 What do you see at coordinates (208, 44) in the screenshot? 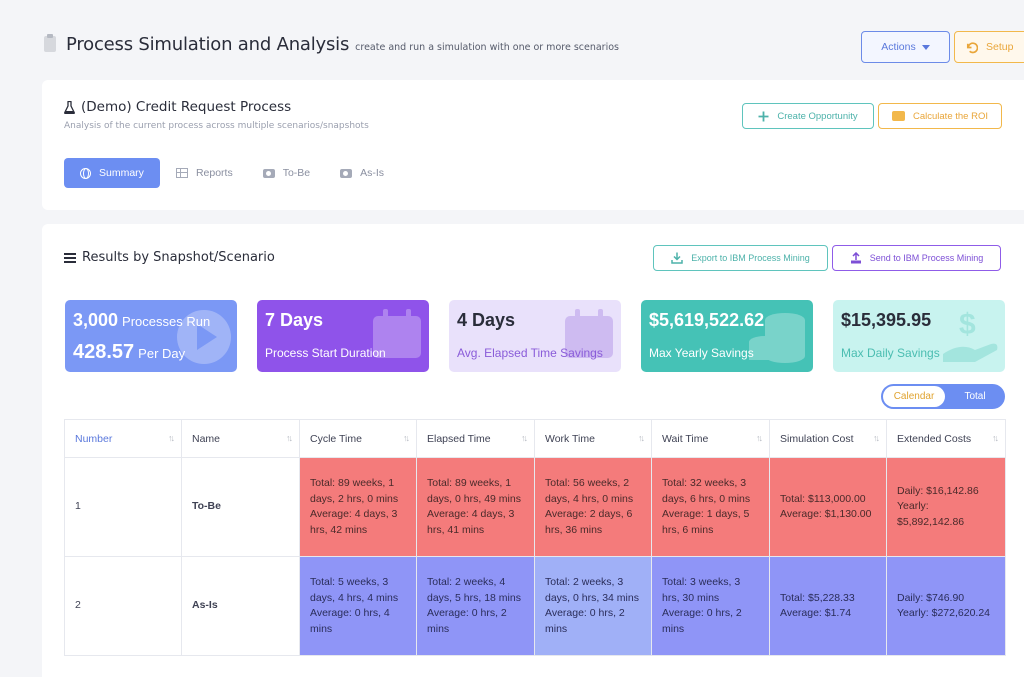
I see `page-title: Process Simulation and Analysis` at bounding box center [208, 44].